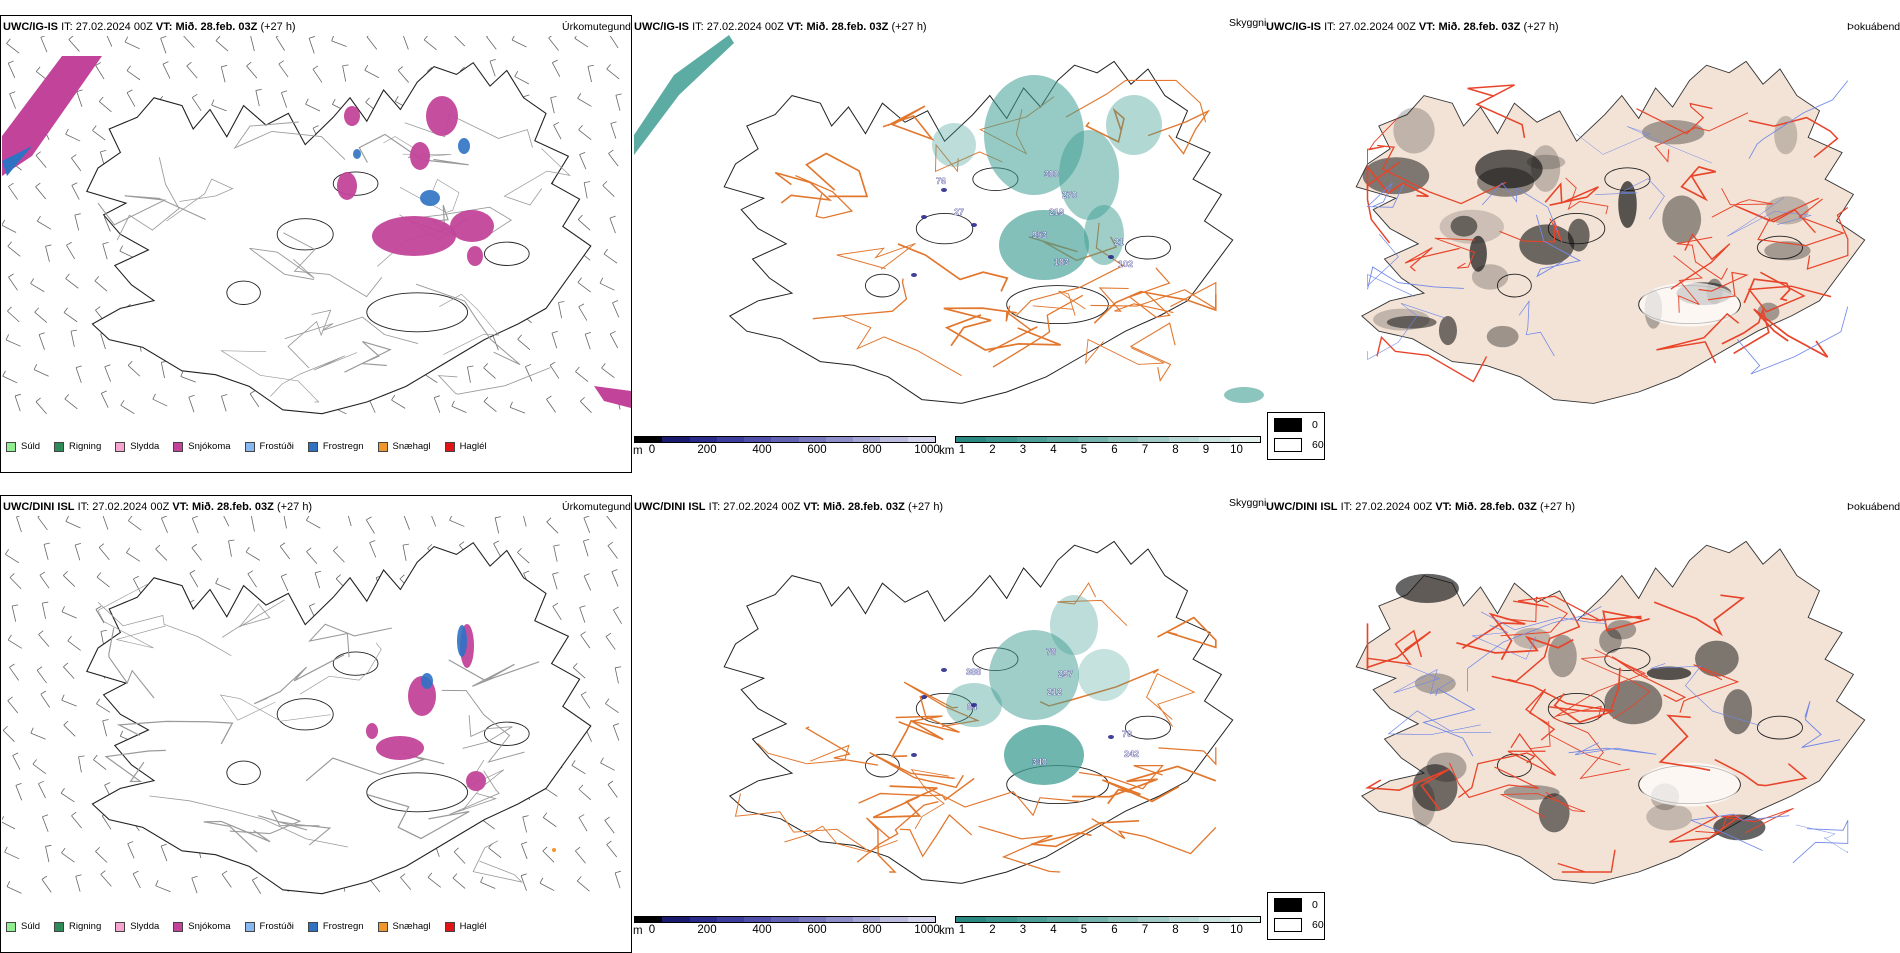 This screenshot has height=953, width=1900. Describe the element at coordinates (311, 705) in the screenshot. I see `precip-map` at that location.